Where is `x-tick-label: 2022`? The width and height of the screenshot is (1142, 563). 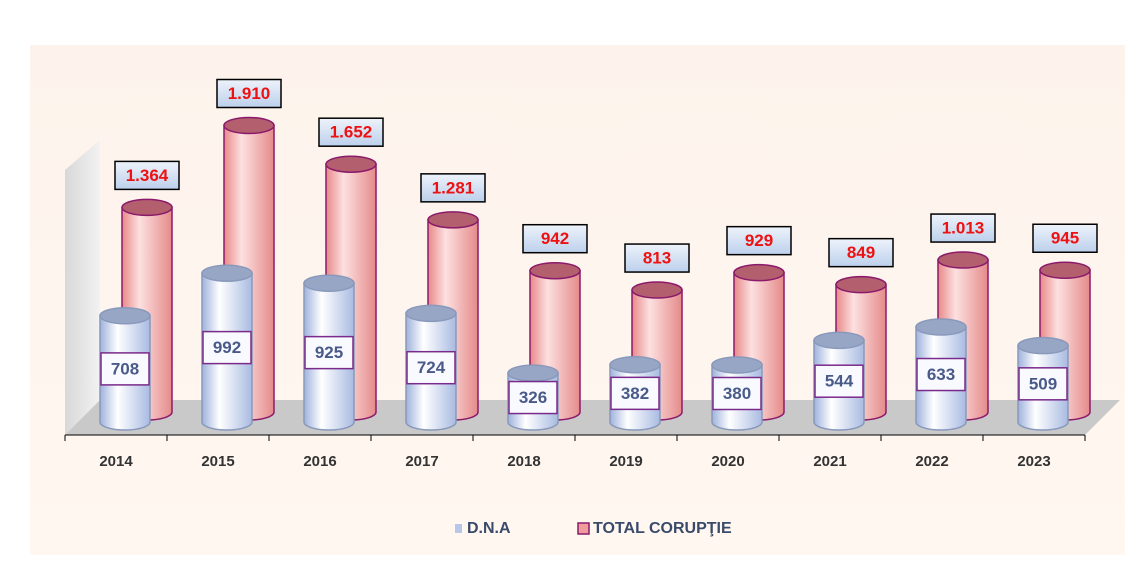
x-tick-label: 2022 is located at coordinates (931, 461).